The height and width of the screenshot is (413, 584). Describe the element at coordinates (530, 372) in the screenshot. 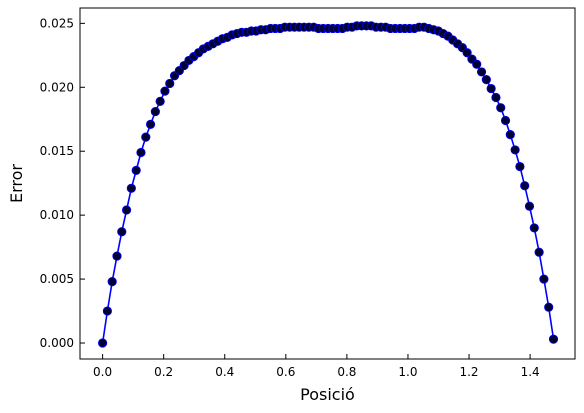

I see `x-tick-label: 1.4` at that location.